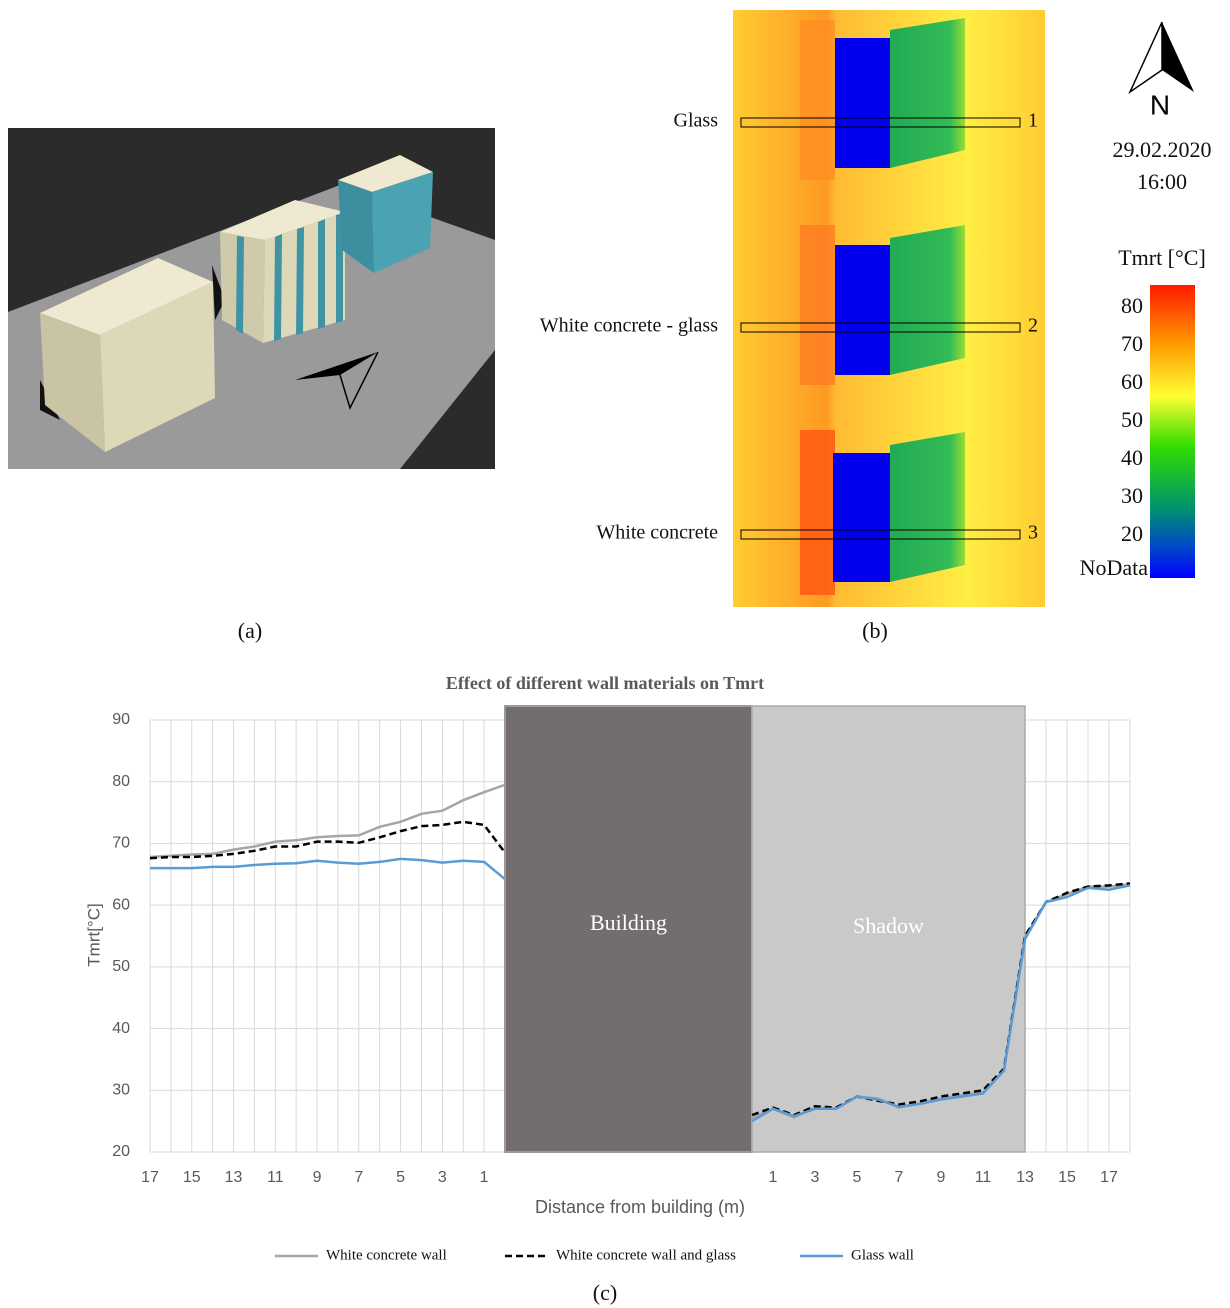  Describe the element at coordinates (121, 1090) in the screenshot. I see `y-tick-label: 30` at that location.